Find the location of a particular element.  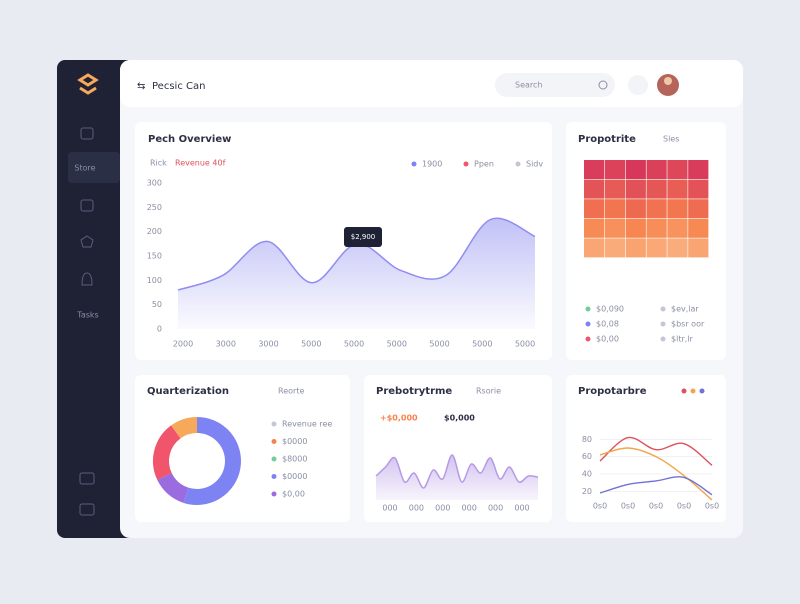

legend-label: $ev,lar is located at coordinates (685, 309).